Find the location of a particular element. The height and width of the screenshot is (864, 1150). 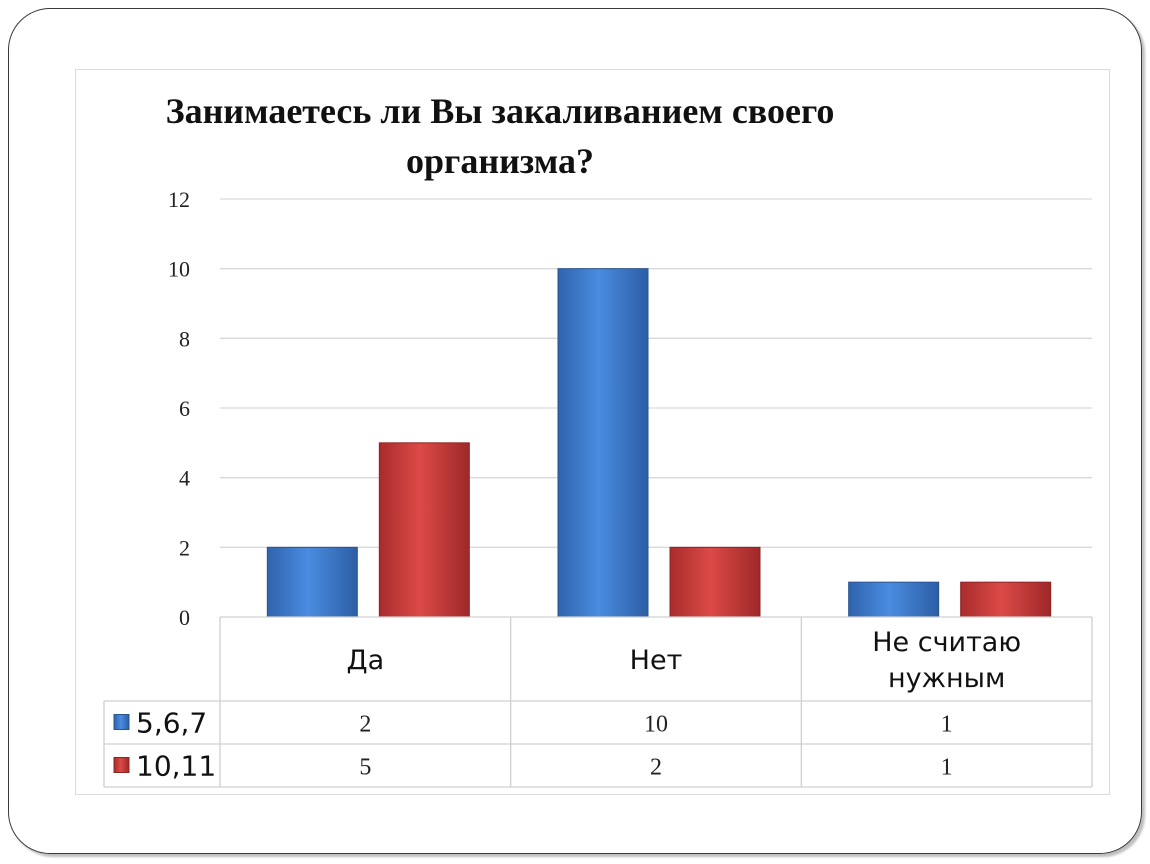

category-label: Нет is located at coordinates (656, 660).